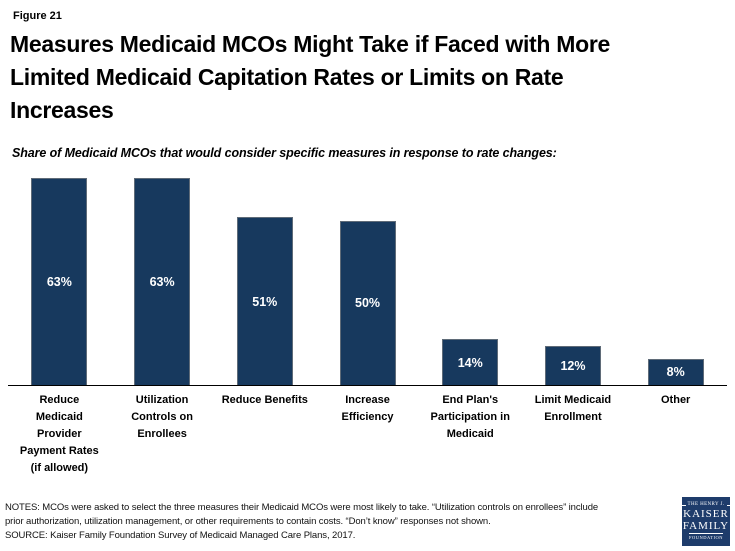  I want to click on bar: 50%, so click(367, 302).